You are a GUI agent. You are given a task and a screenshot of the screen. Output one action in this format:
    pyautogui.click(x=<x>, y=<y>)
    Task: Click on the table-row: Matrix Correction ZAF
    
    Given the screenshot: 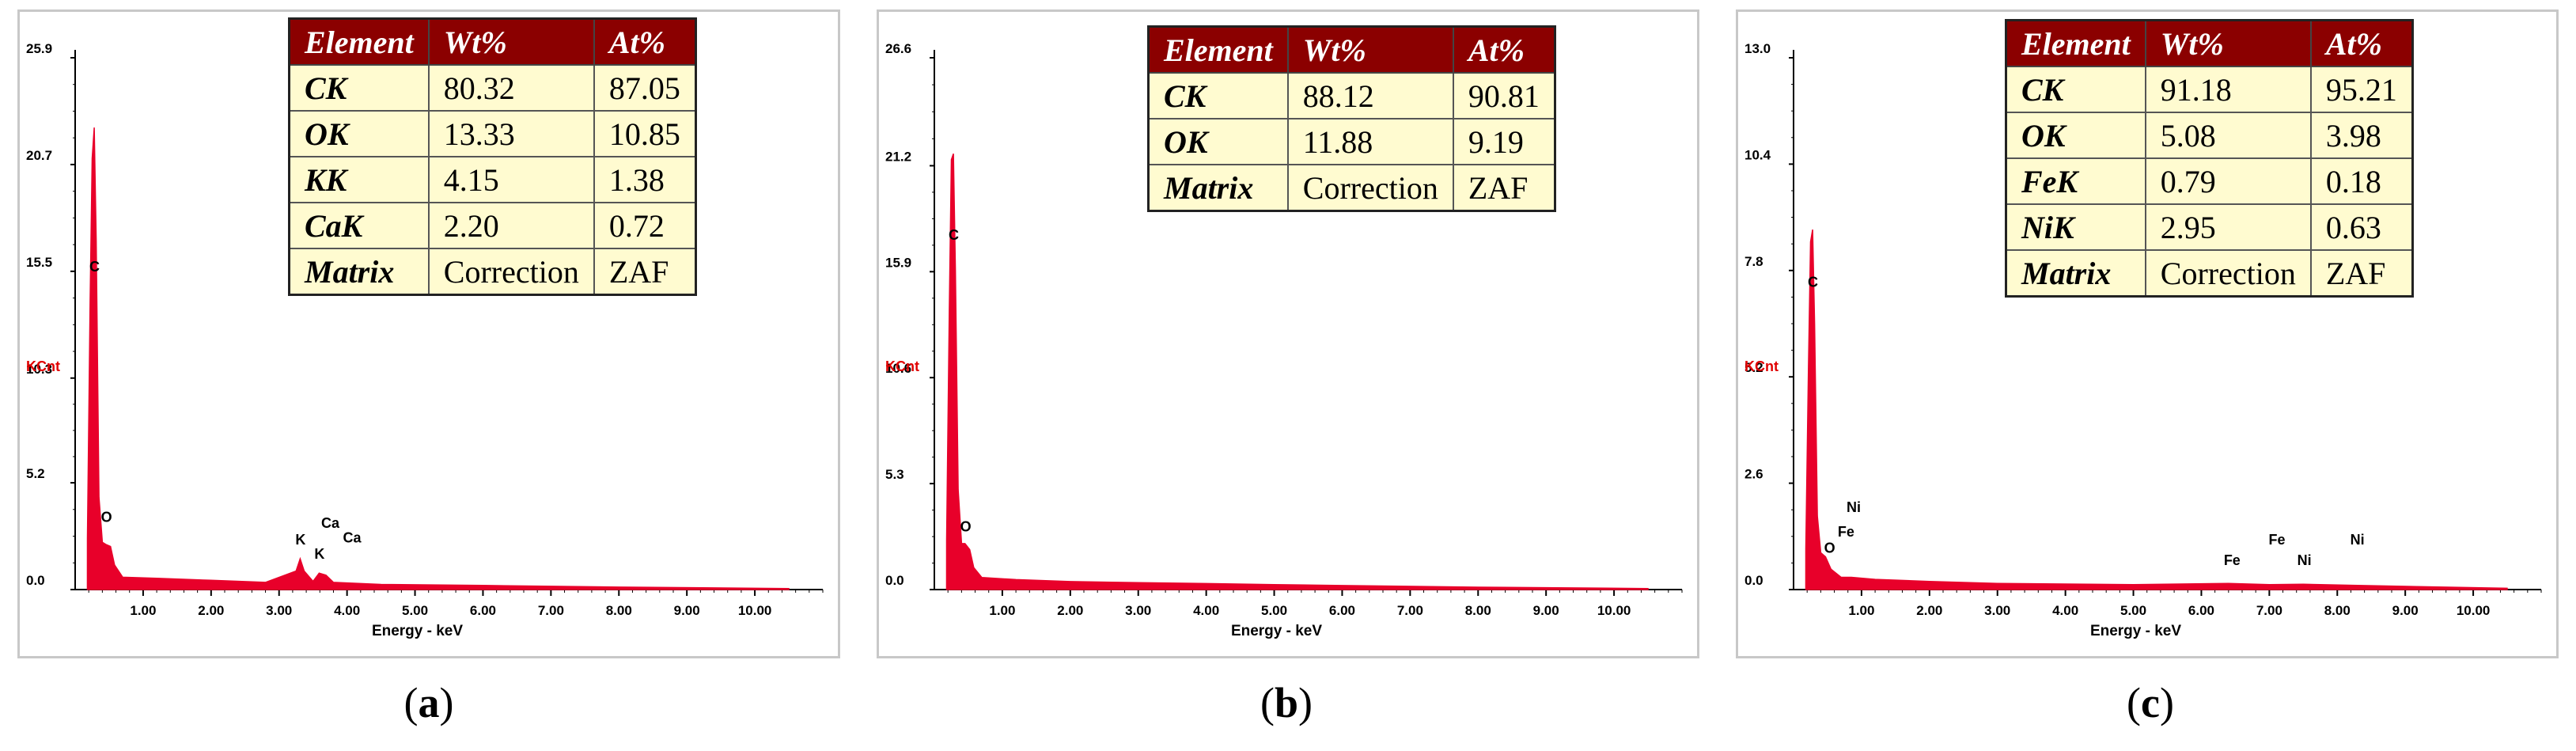 What is the action you would take?
    pyautogui.click(x=492, y=272)
    